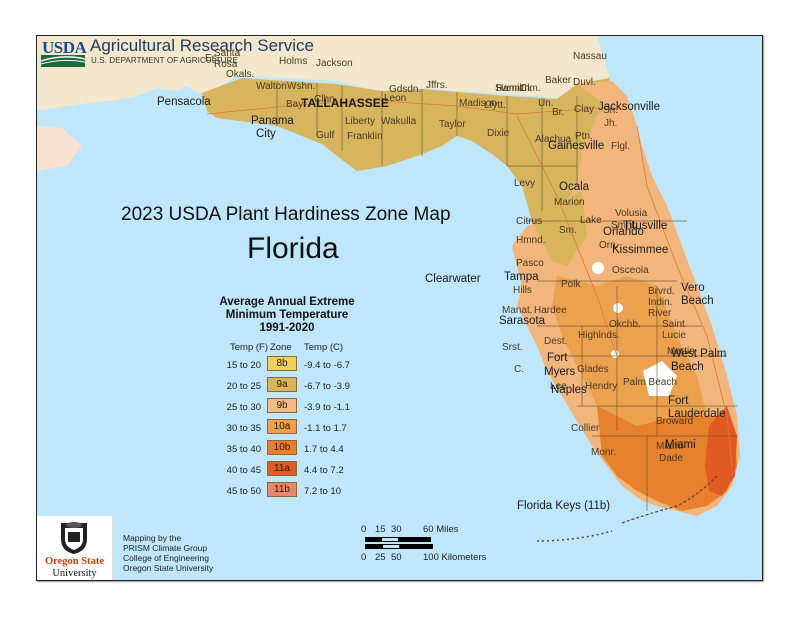 The image size is (800, 618). Describe the element at coordinates (293, 61) in the screenshot. I see `county-label: Holms` at that location.